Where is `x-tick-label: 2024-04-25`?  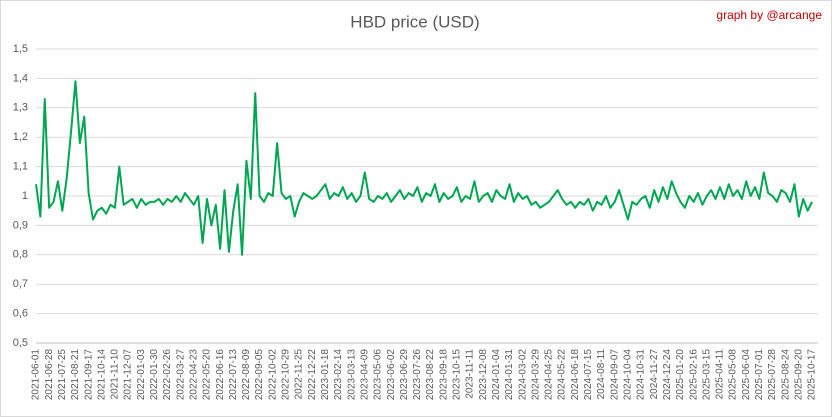 x-tick-label: 2024-04-25 is located at coordinates (549, 375).